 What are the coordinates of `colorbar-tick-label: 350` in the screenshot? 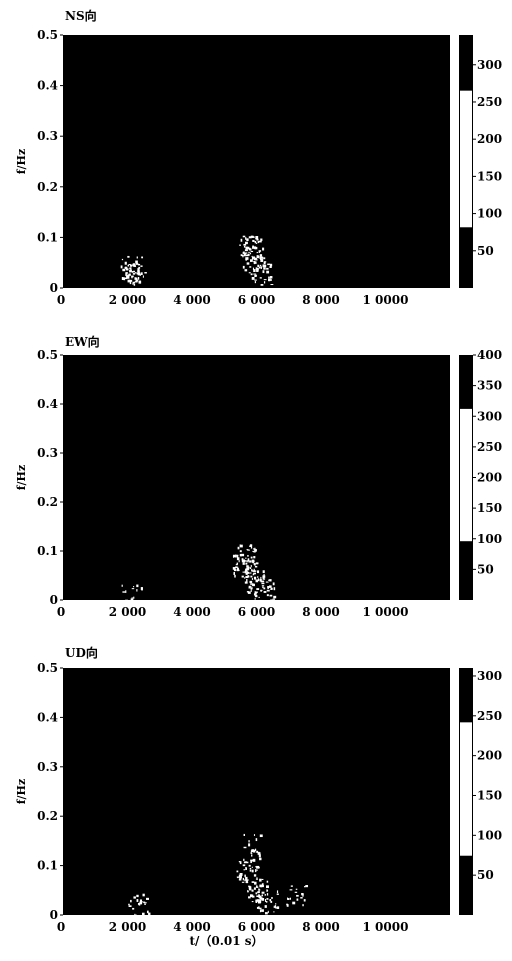 It's located at (489, 386).